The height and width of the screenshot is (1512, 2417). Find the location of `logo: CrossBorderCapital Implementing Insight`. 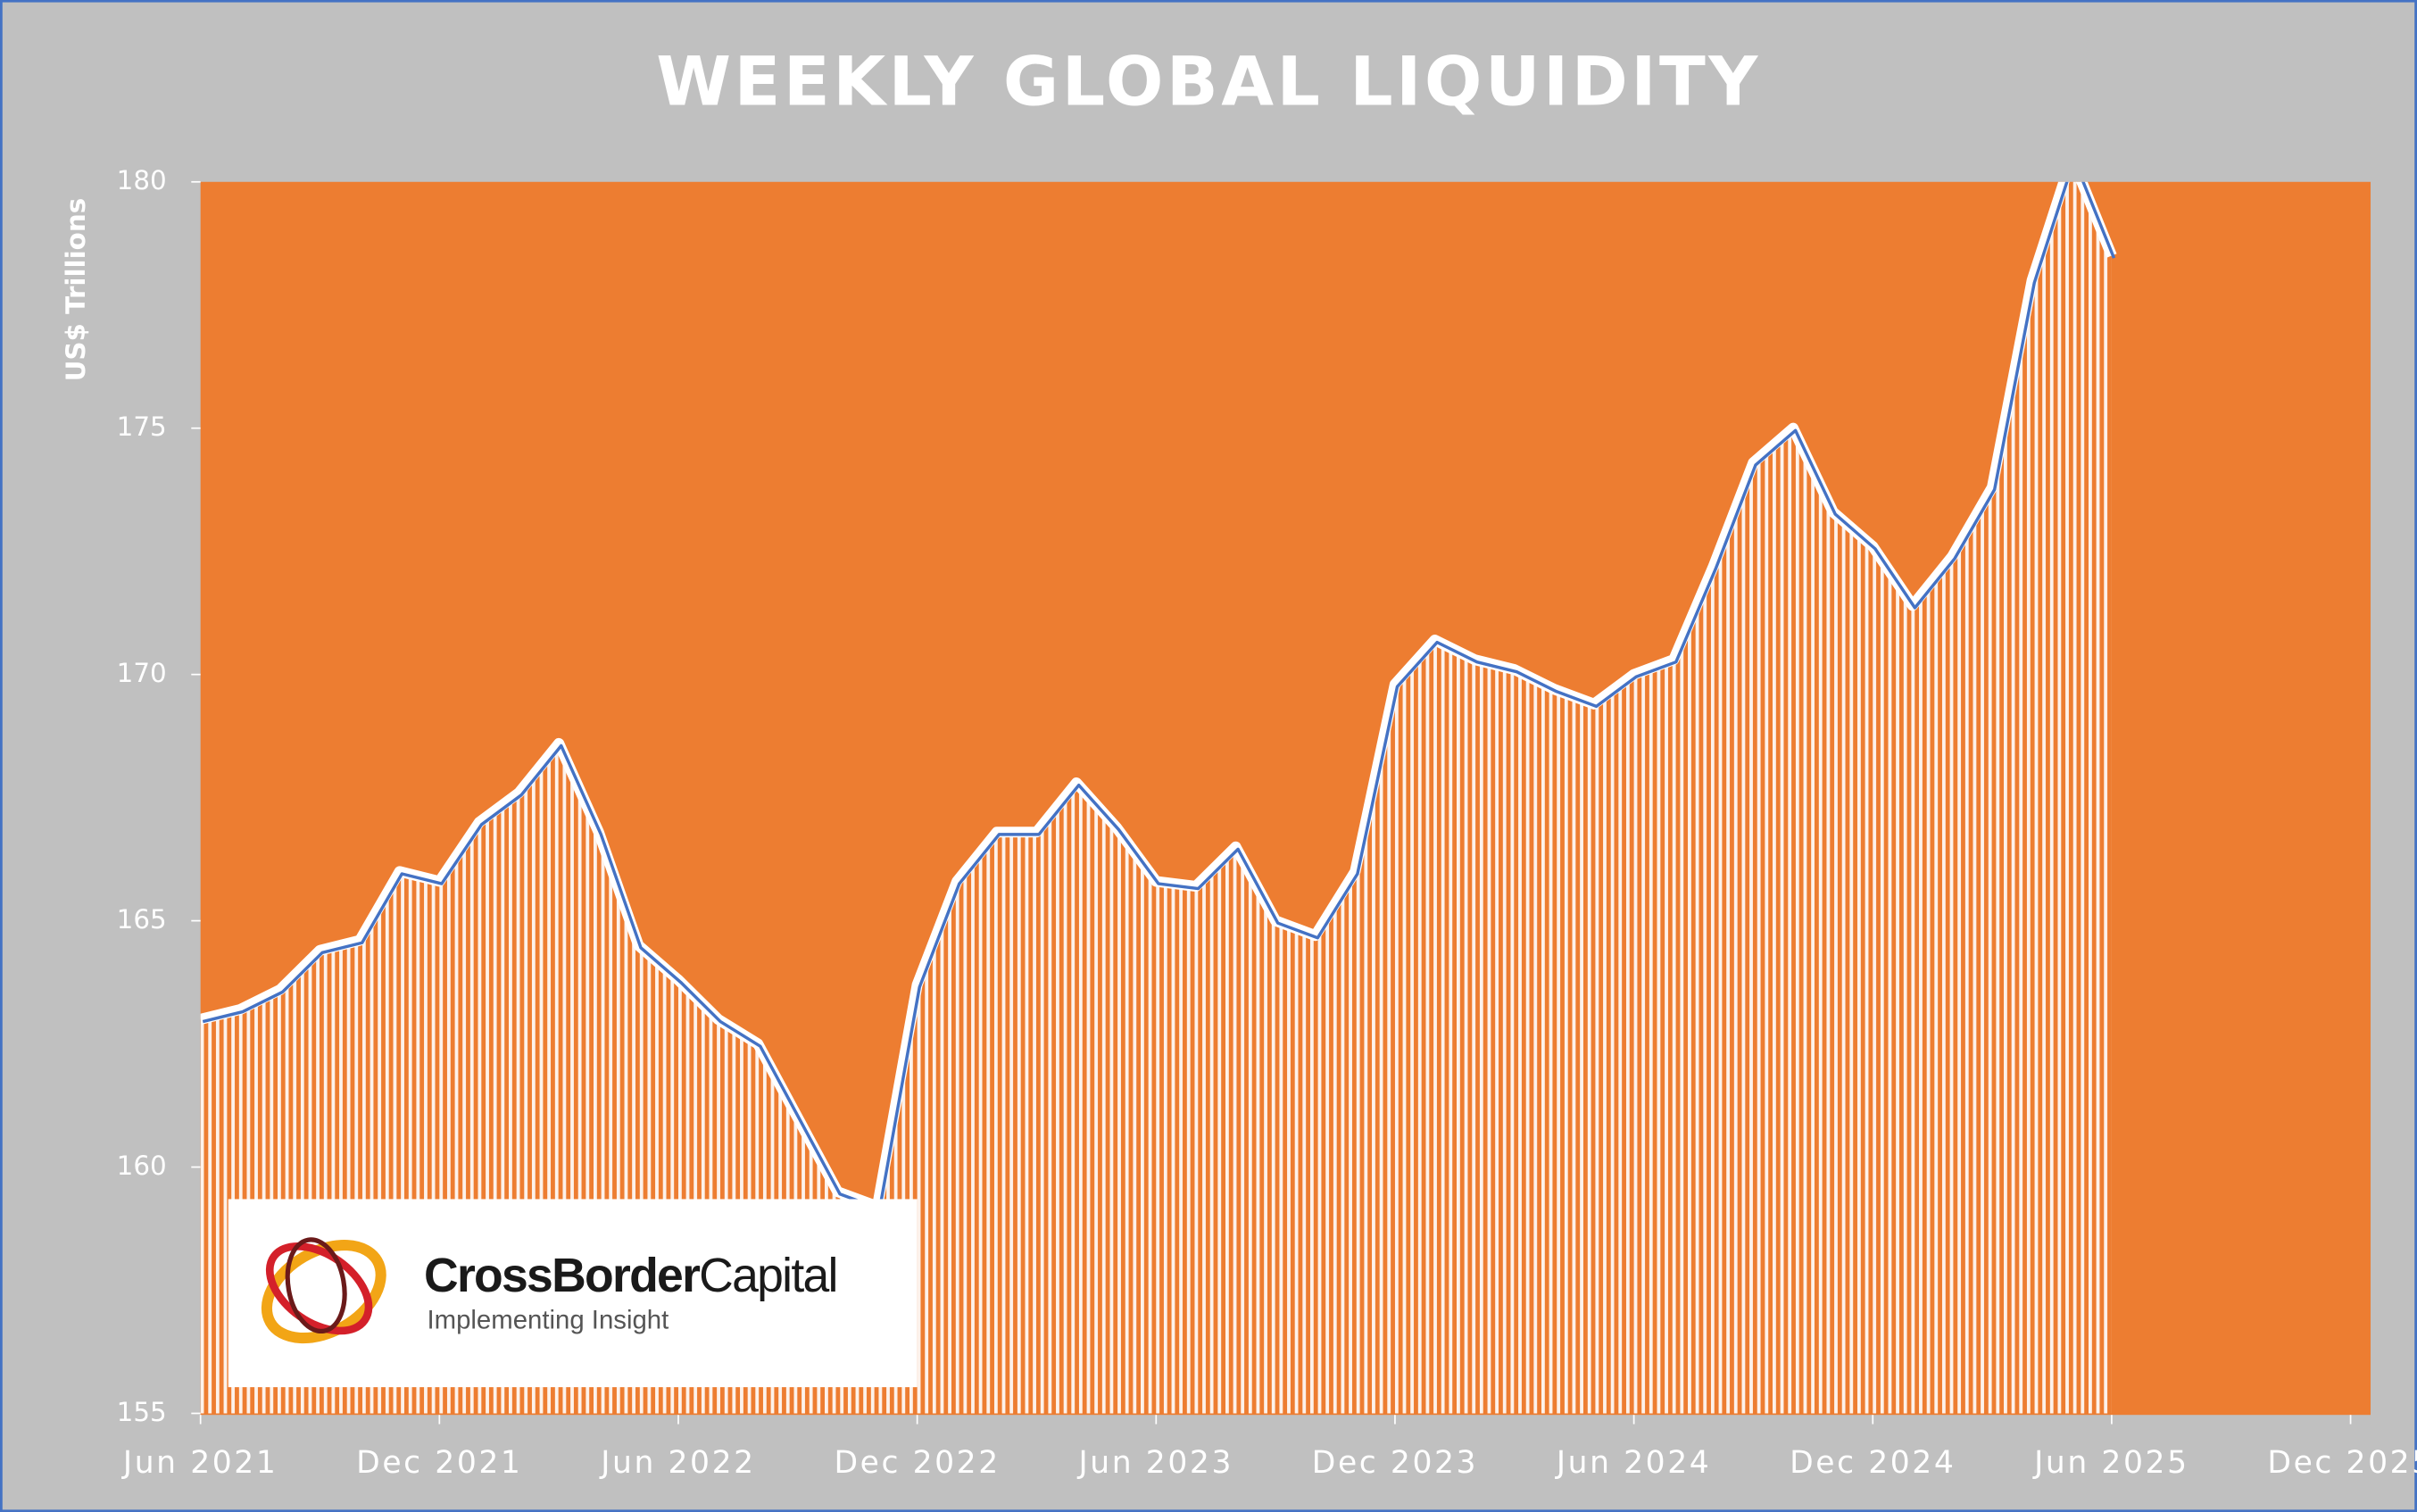

logo: CrossBorderCapital Implementing Insight is located at coordinates (573, 1293).